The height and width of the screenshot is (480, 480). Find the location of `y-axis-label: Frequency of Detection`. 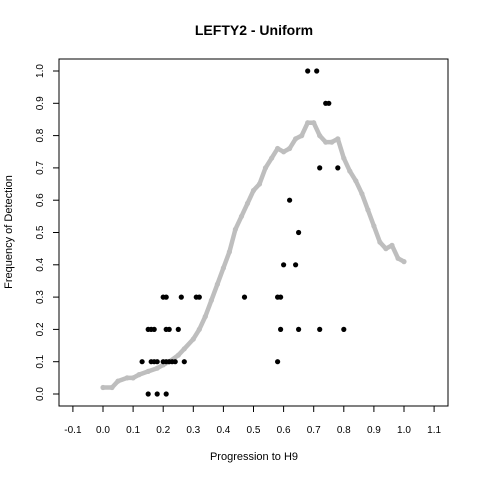

y-axis-label: Frequency of Detection is located at coordinates (9, 232).